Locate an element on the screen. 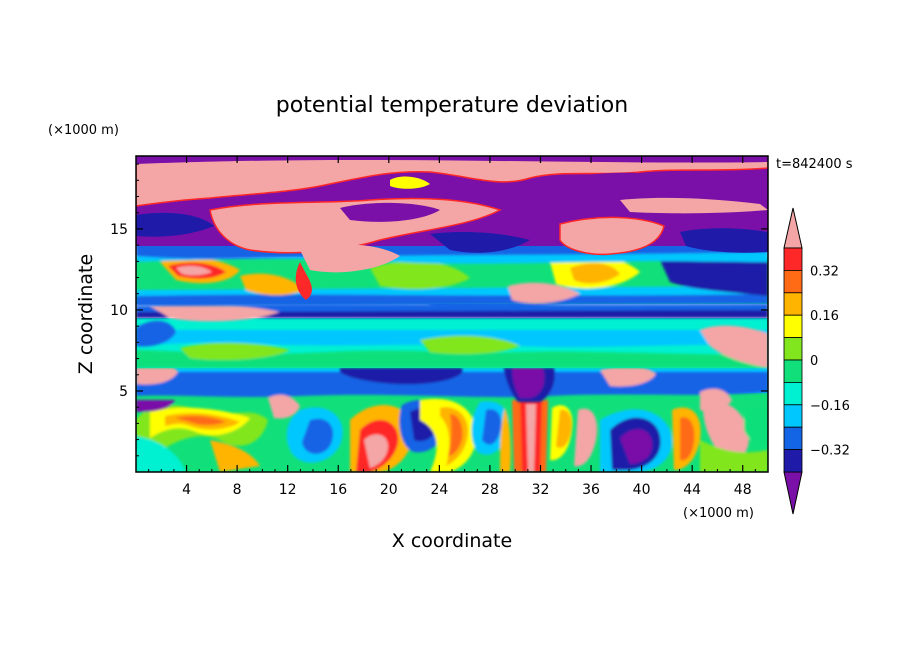 The height and width of the screenshot is (654, 904). x-tick-label: 32 is located at coordinates (541, 490).